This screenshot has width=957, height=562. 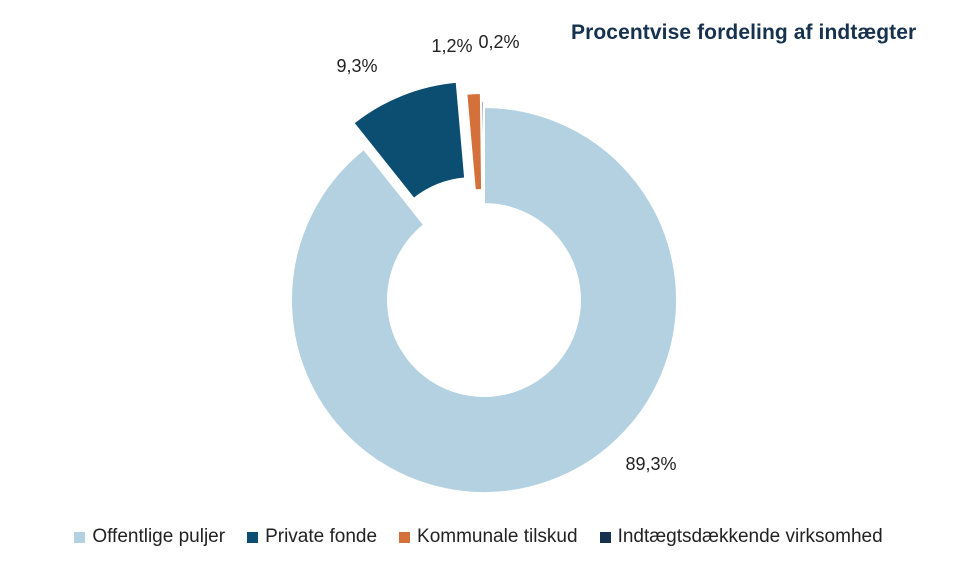 What do you see at coordinates (744, 32) in the screenshot?
I see `chart-title: Procentvise fordeling af indtægter` at bounding box center [744, 32].